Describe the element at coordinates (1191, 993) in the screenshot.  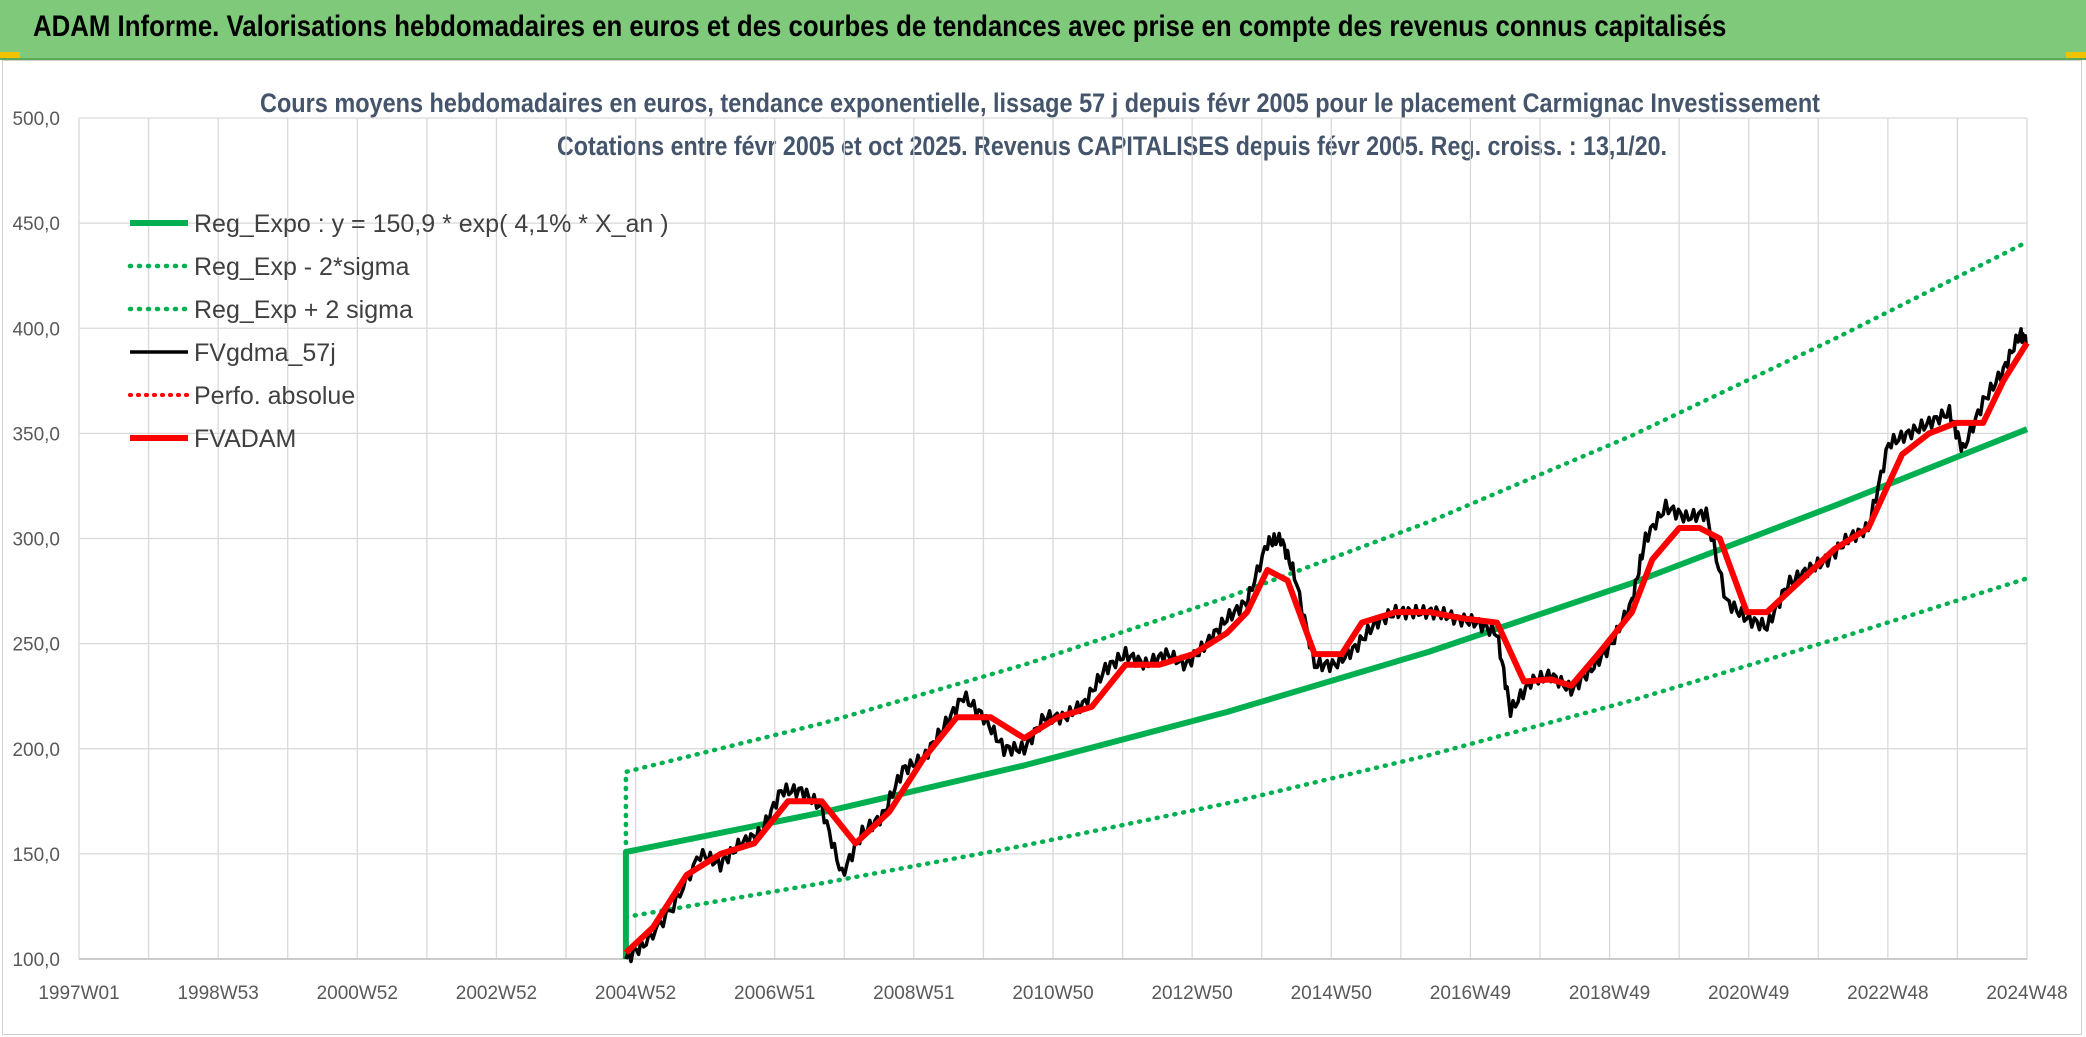
I see `x-tick-label: 2012W50` at that location.